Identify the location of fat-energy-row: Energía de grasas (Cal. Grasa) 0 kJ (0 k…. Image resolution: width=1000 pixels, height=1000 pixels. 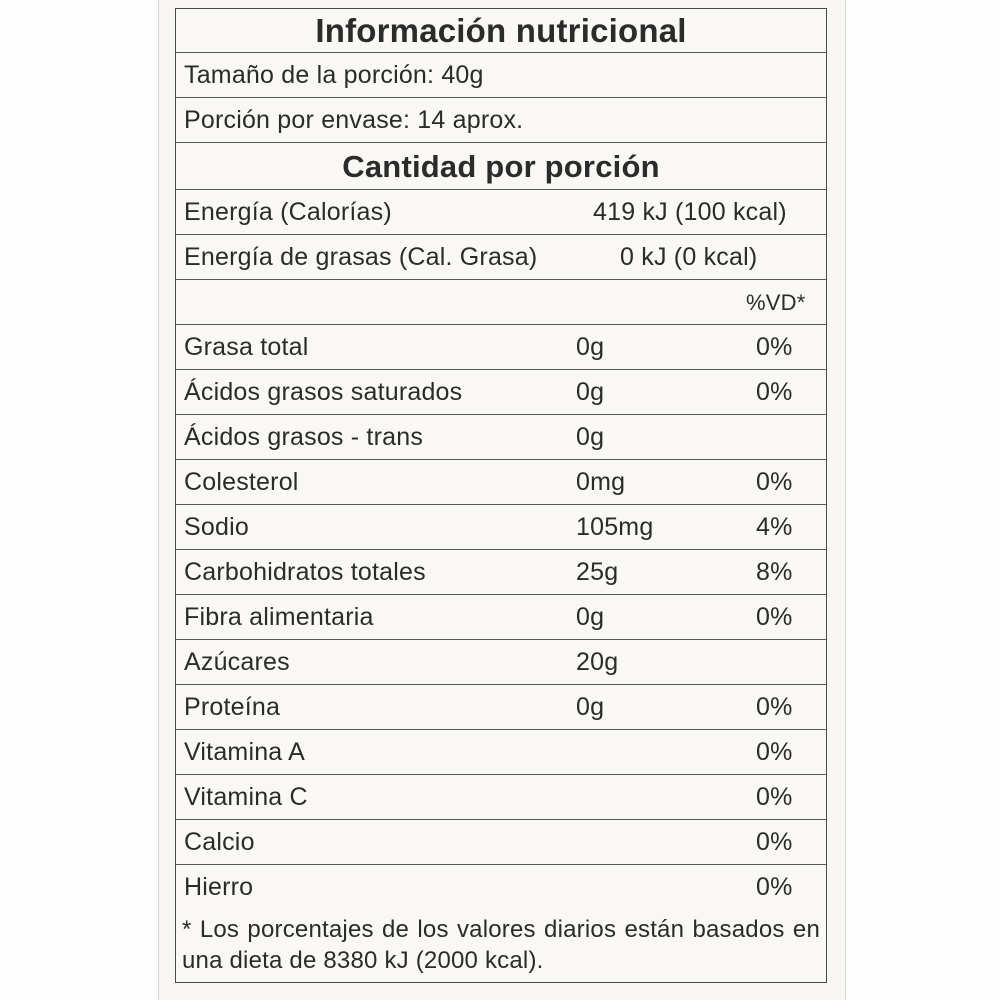
(501, 257).